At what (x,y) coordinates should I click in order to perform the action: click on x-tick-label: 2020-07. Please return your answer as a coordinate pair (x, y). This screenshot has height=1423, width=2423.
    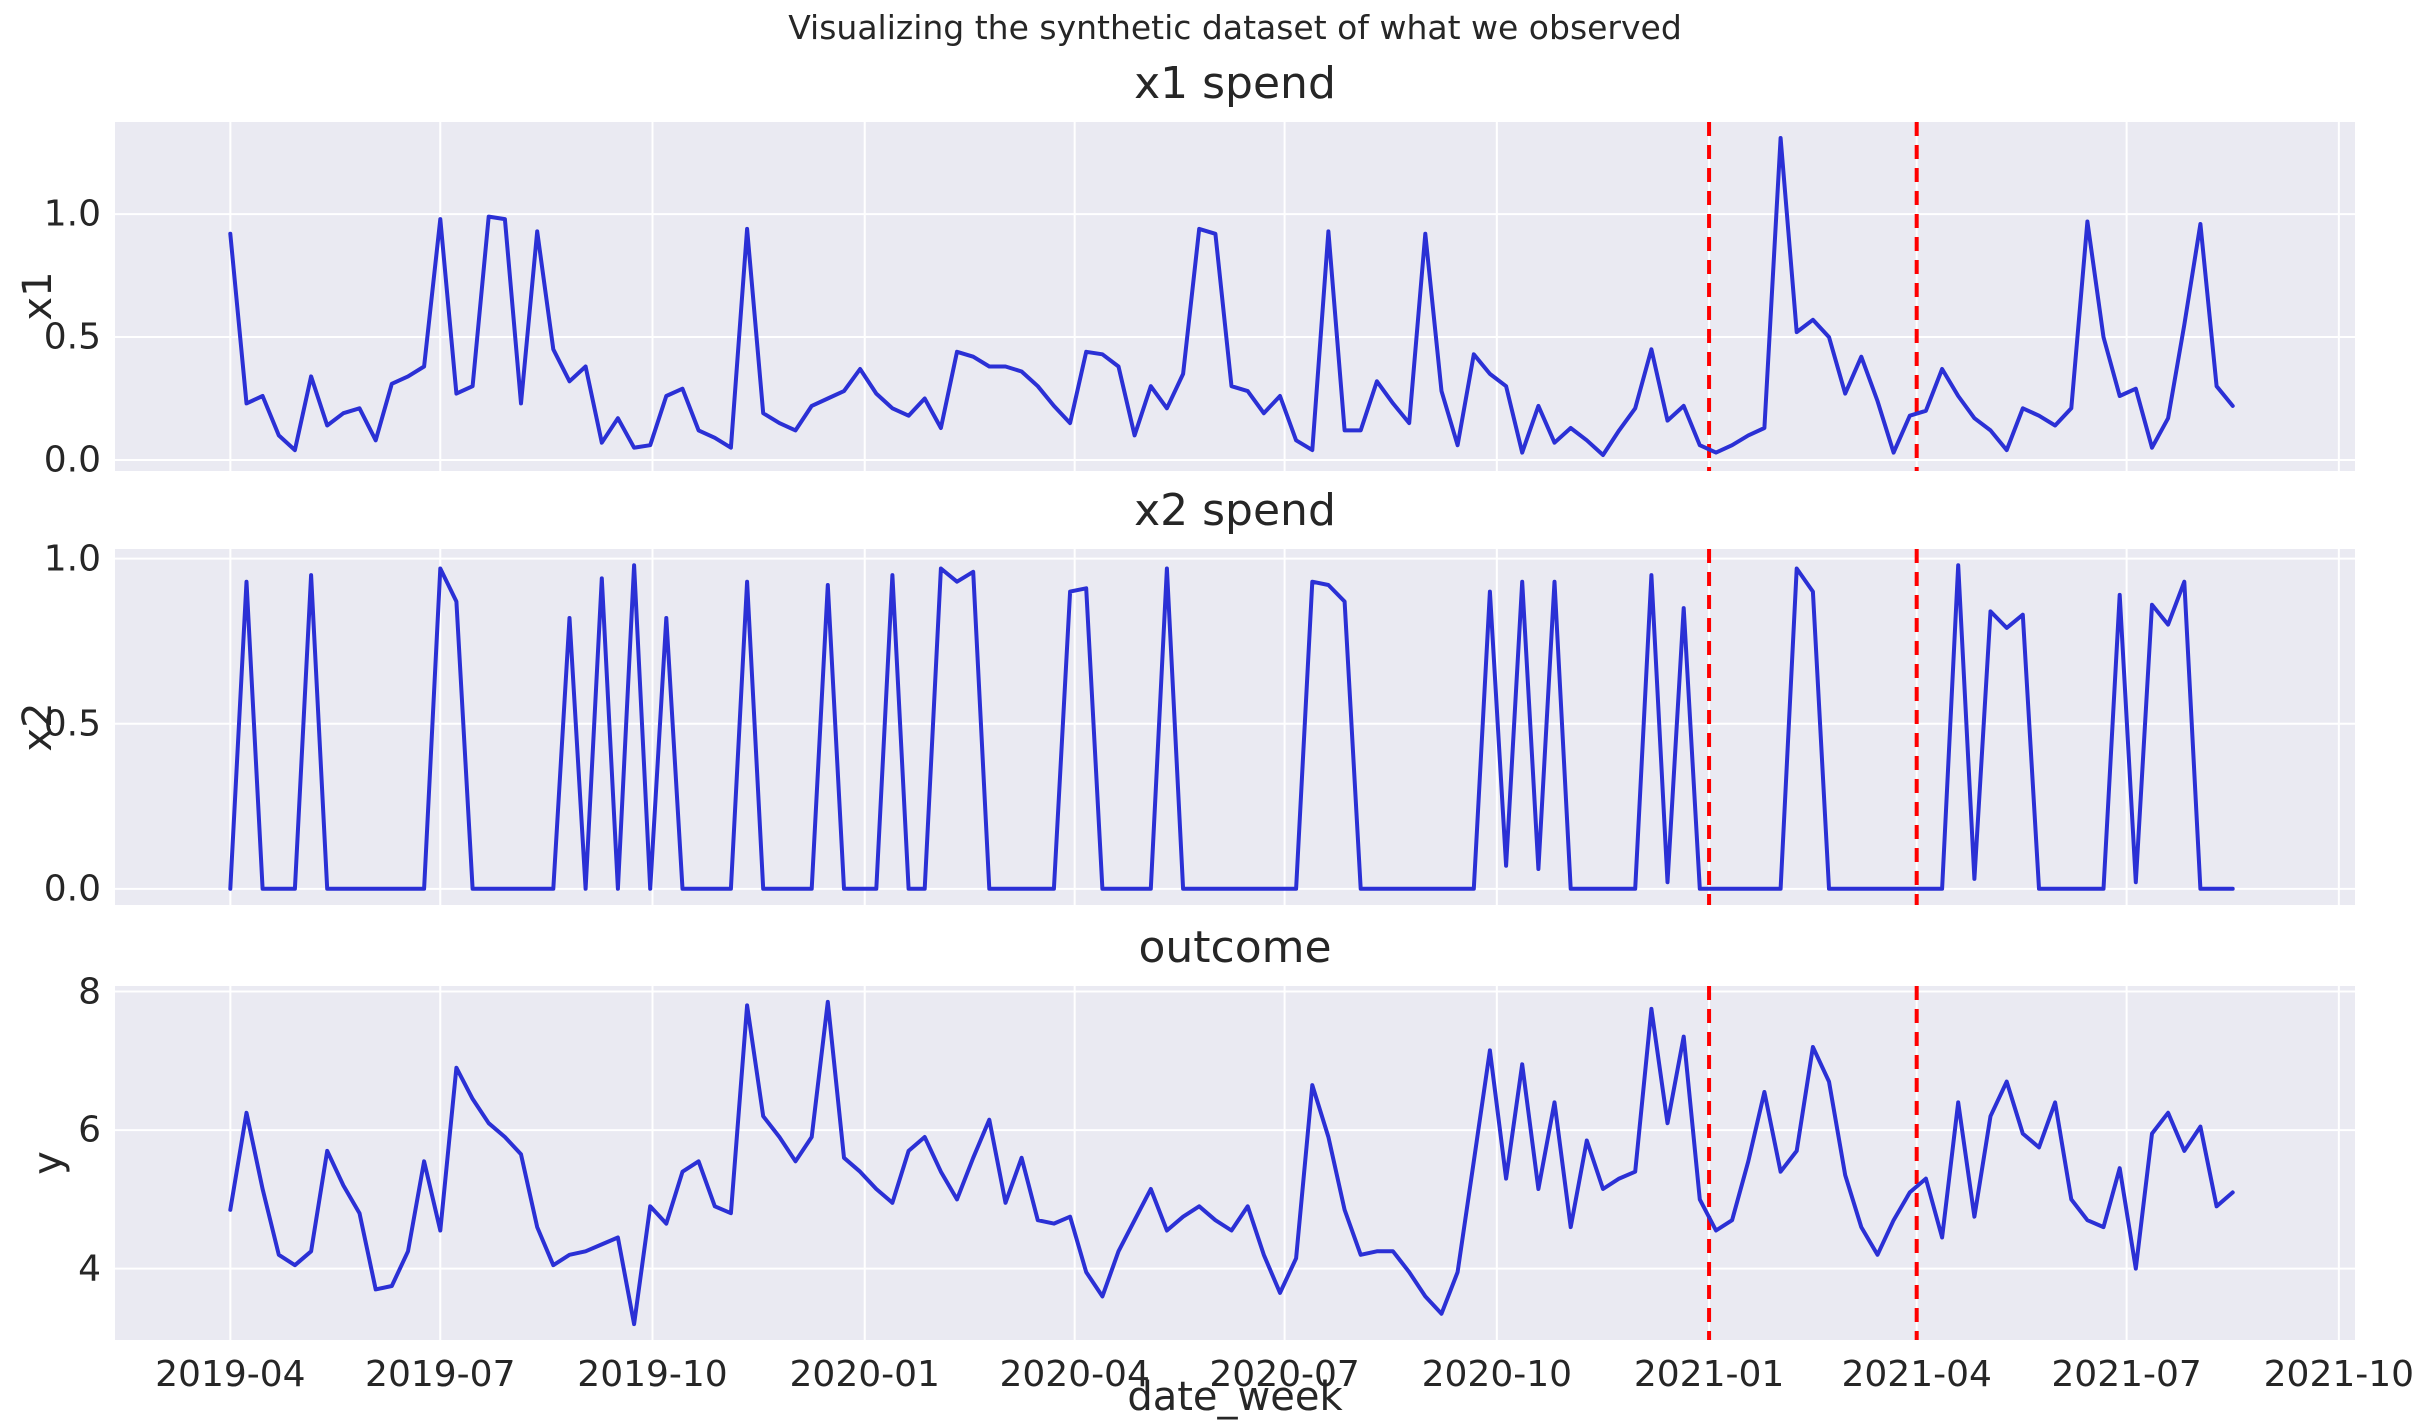
    Looking at the image, I should click on (1284, 1374).